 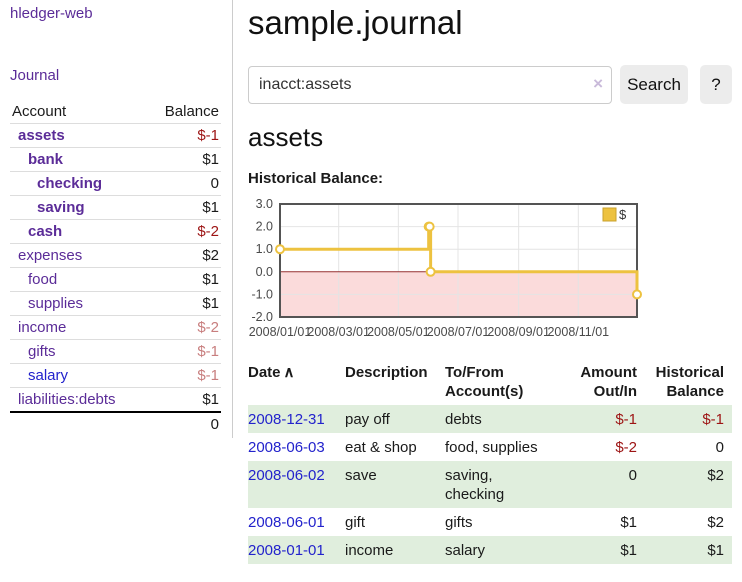 What do you see at coordinates (115, 423) in the screenshot?
I see `accounts-total-row: 0` at bounding box center [115, 423].